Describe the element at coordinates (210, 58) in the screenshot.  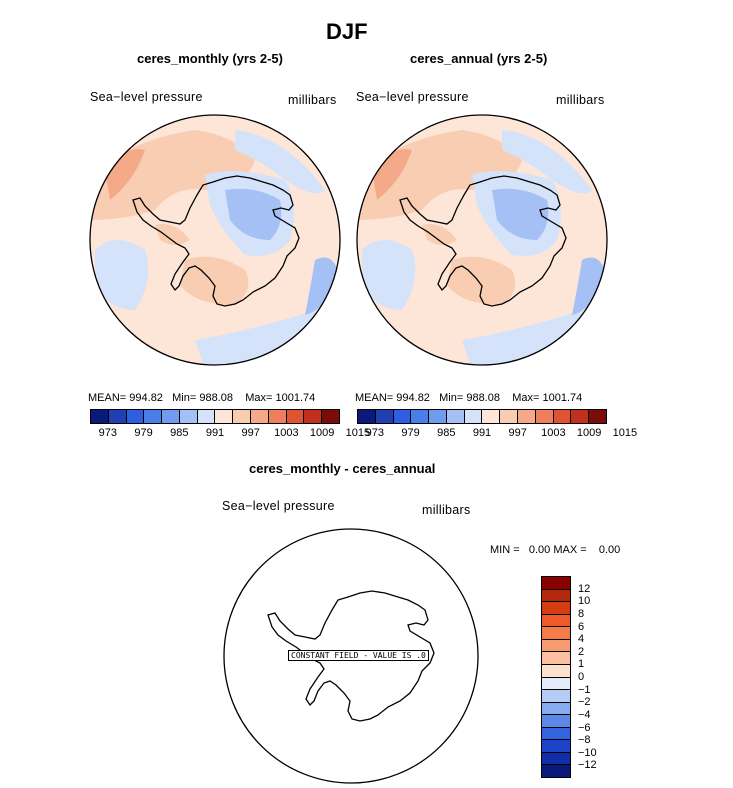
I see `panel-1-title: ceres_monthly (yrs 2-5)` at that location.